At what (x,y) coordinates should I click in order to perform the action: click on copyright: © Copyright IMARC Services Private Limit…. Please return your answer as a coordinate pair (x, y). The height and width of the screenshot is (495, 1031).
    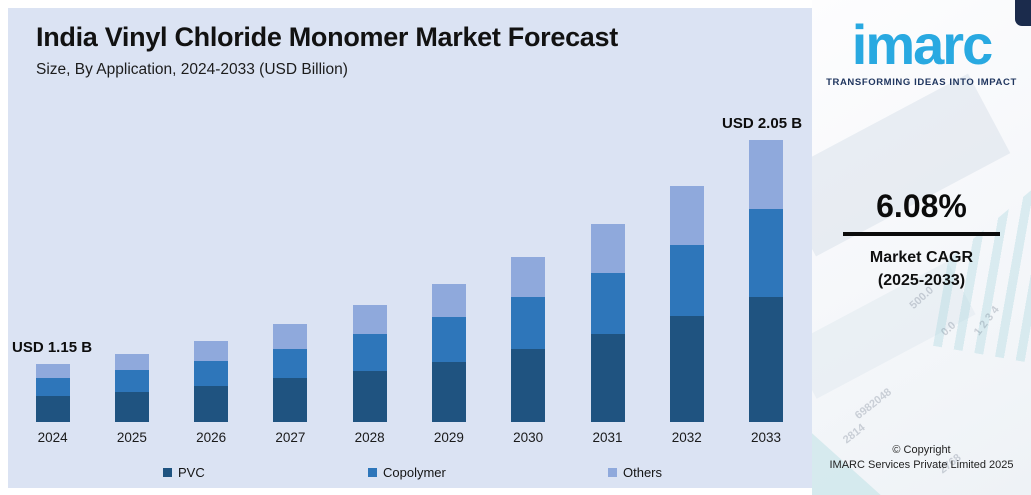
    Looking at the image, I should click on (921, 458).